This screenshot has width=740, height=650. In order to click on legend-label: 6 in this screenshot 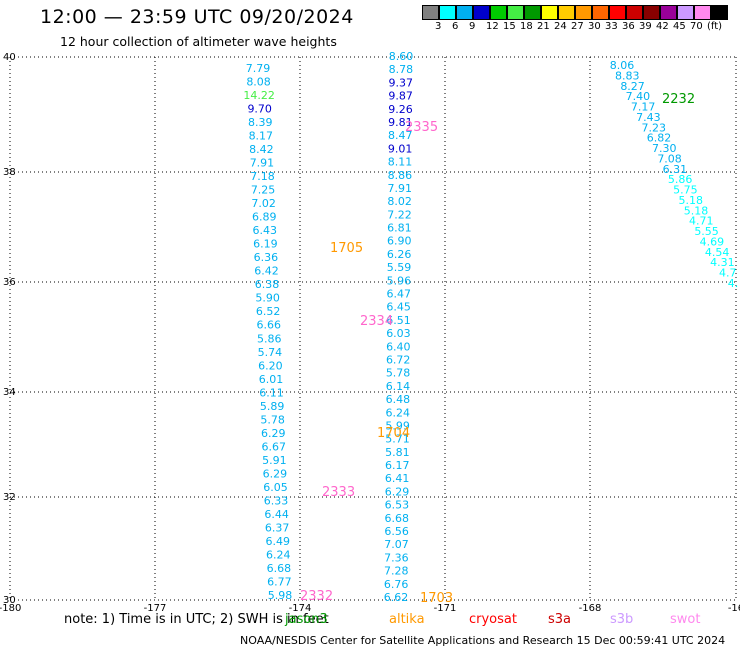, I will do `click(455, 26)`.